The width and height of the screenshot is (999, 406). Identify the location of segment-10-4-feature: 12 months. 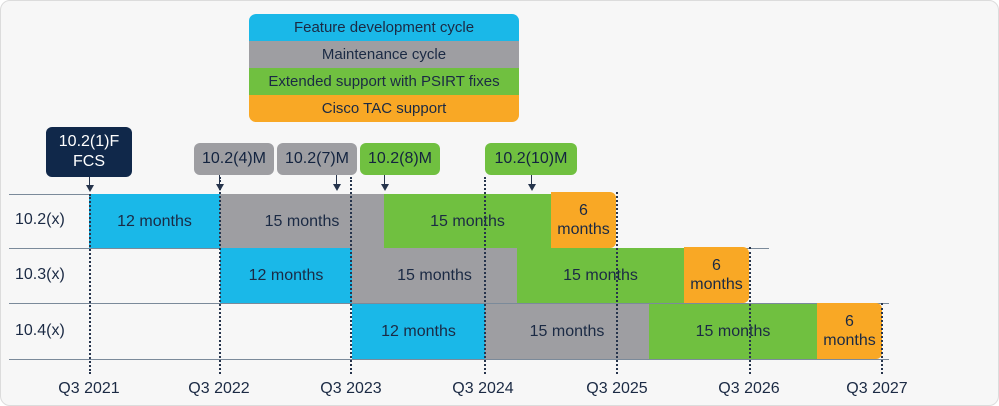
(418, 331).